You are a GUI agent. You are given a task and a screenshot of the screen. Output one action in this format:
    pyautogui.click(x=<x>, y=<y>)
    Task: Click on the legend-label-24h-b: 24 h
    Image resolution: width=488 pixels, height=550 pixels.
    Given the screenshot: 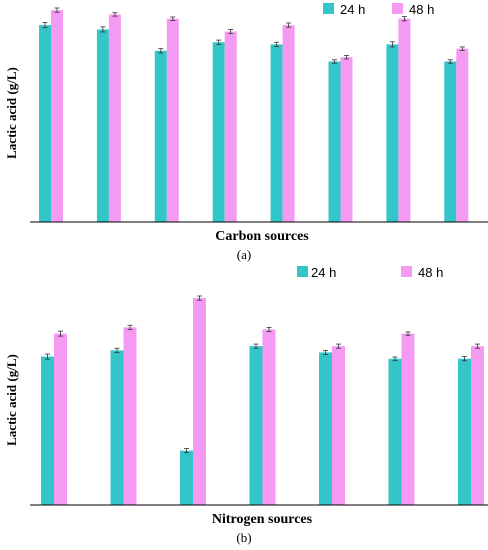 What is the action you would take?
    pyautogui.click(x=323, y=272)
    